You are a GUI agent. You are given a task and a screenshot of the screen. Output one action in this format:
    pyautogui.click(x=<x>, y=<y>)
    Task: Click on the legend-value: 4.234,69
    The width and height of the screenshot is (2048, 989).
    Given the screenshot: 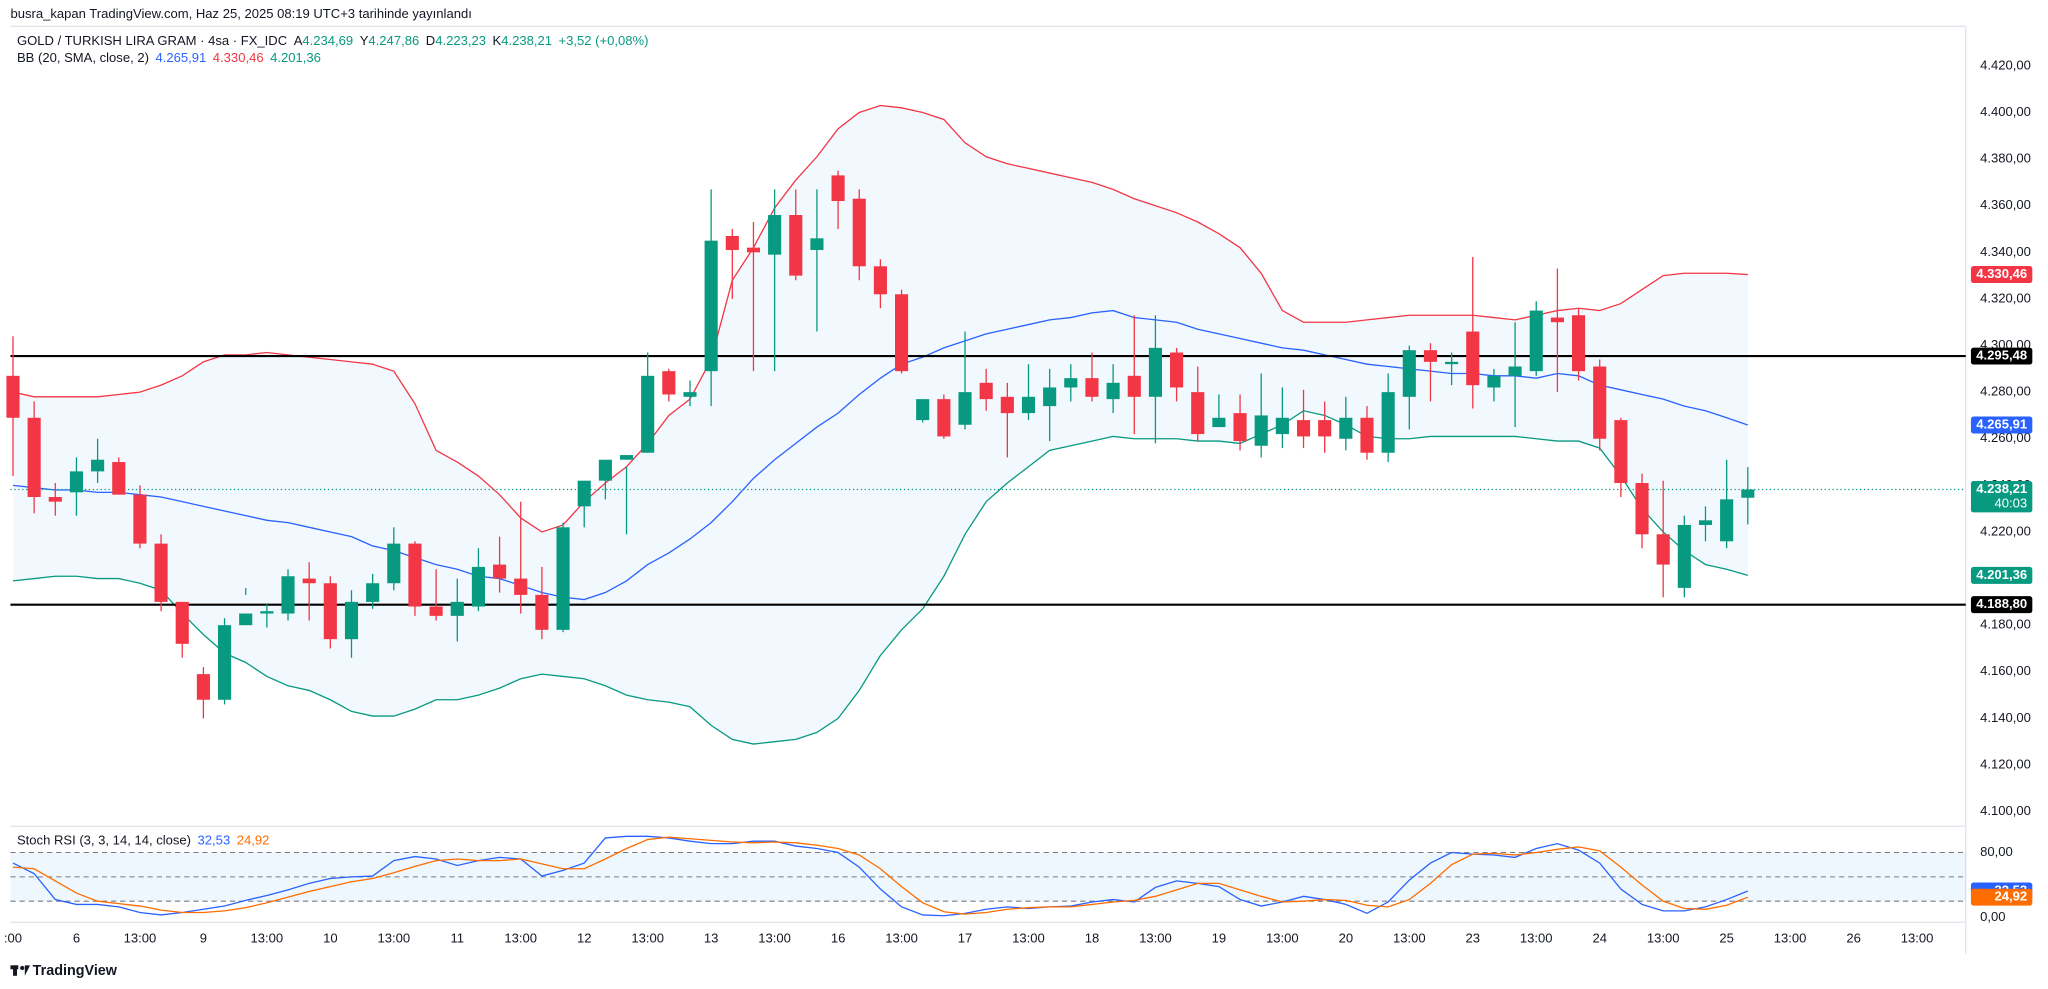 What is the action you would take?
    pyautogui.click(x=327, y=40)
    